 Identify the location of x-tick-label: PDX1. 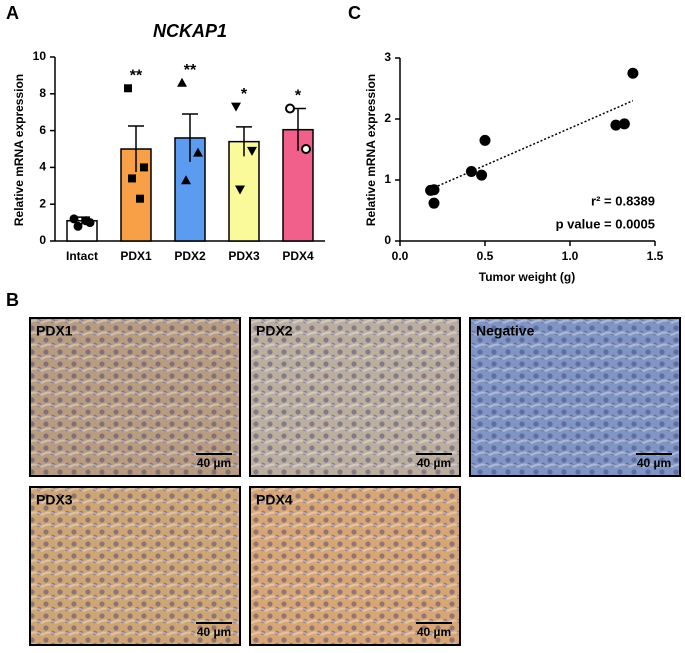
(136, 256).